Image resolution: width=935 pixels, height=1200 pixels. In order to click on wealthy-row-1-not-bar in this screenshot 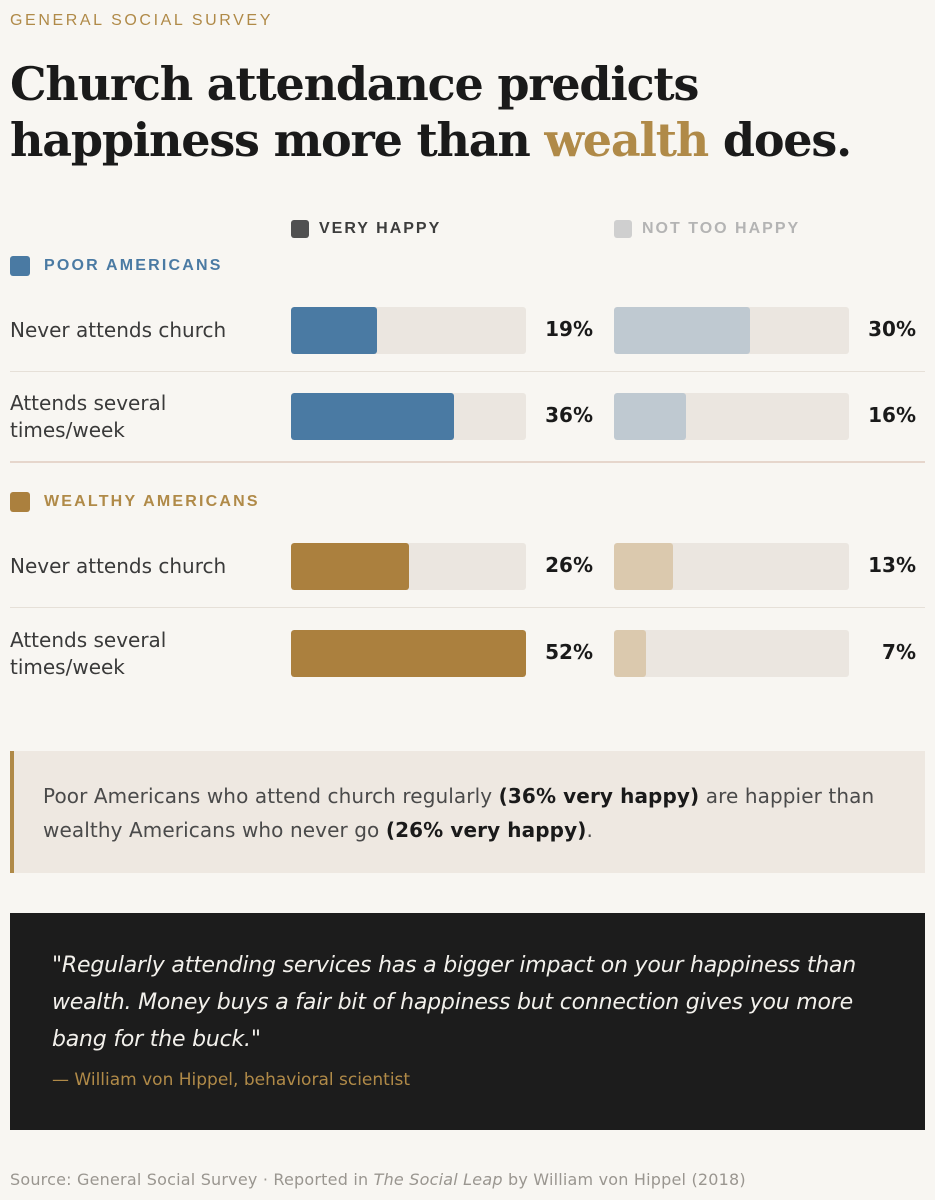, I will do `click(643, 566)`.